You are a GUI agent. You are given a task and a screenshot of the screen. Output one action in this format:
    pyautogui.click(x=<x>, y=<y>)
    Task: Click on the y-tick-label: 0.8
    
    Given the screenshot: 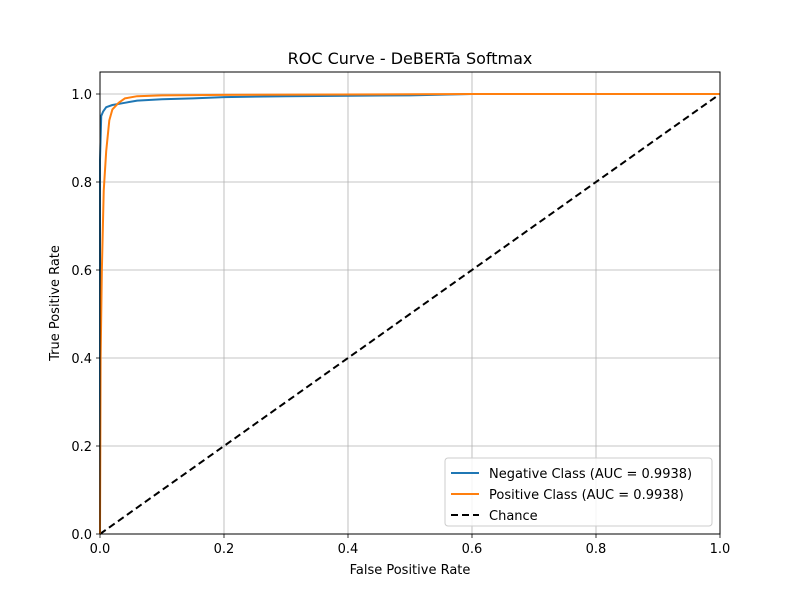 What is the action you would take?
    pyautogui.click(x=81, y=183)
    